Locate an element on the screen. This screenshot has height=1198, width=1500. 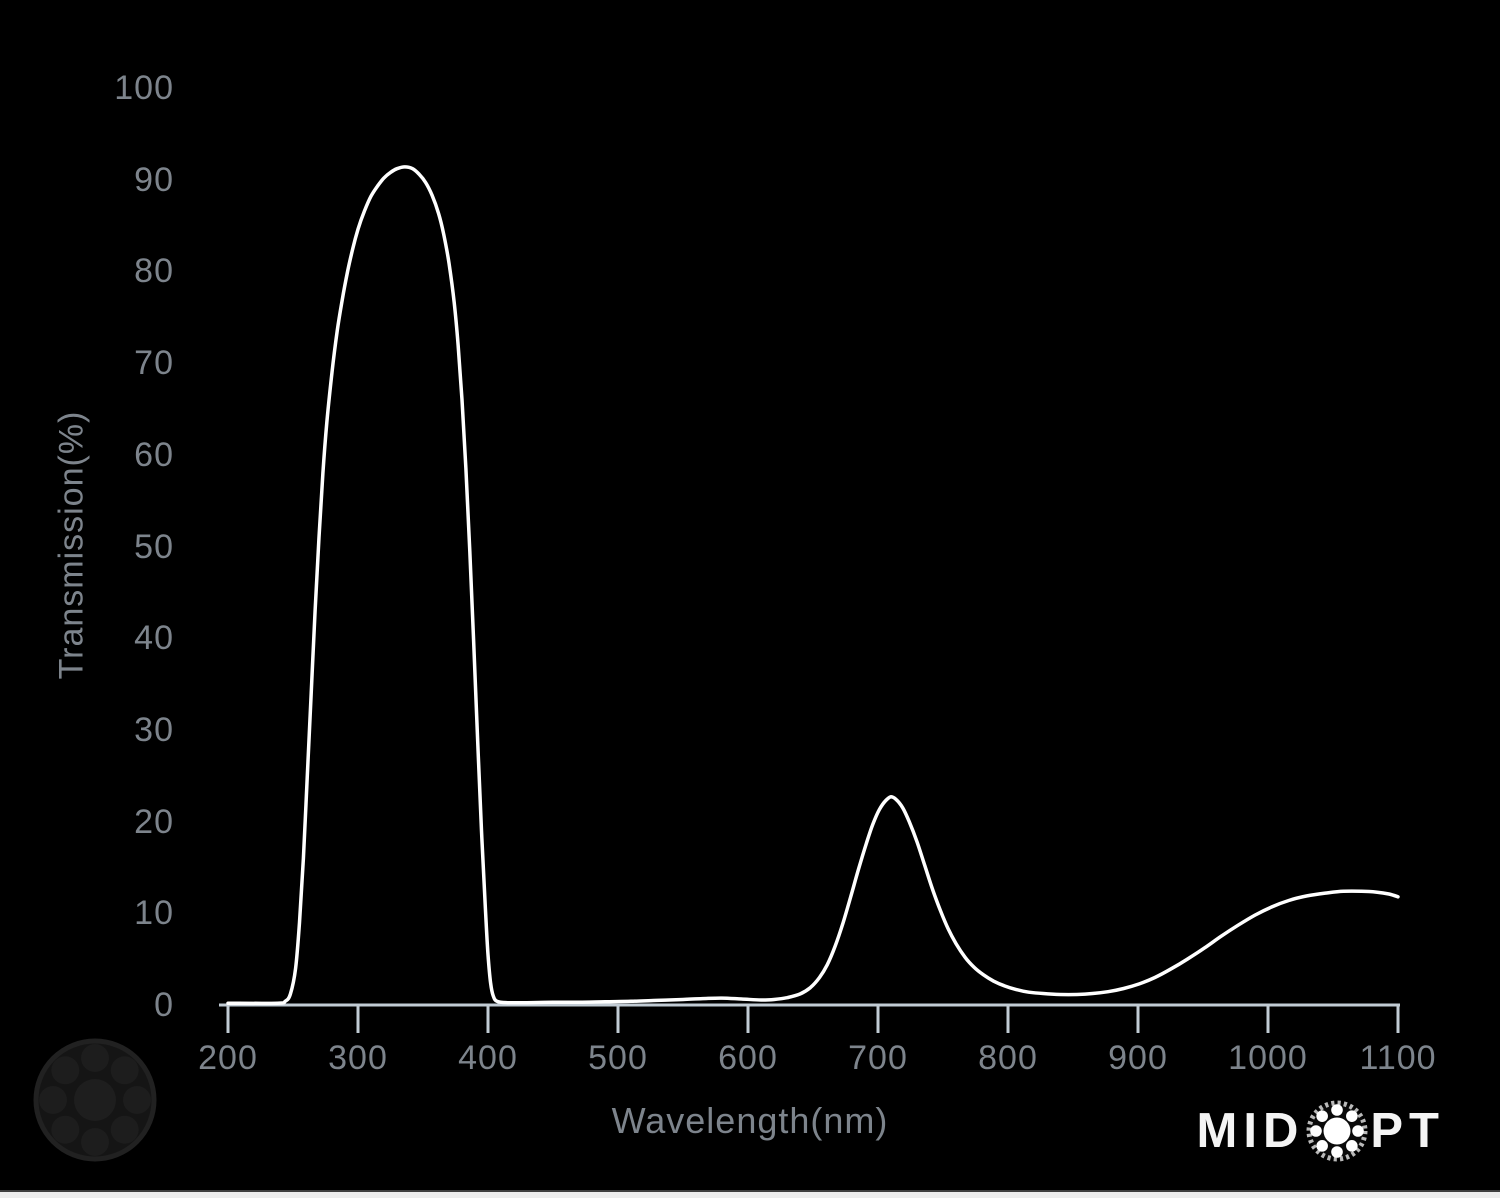
y-tick-label: 10 is located at coordinates (154, 913).